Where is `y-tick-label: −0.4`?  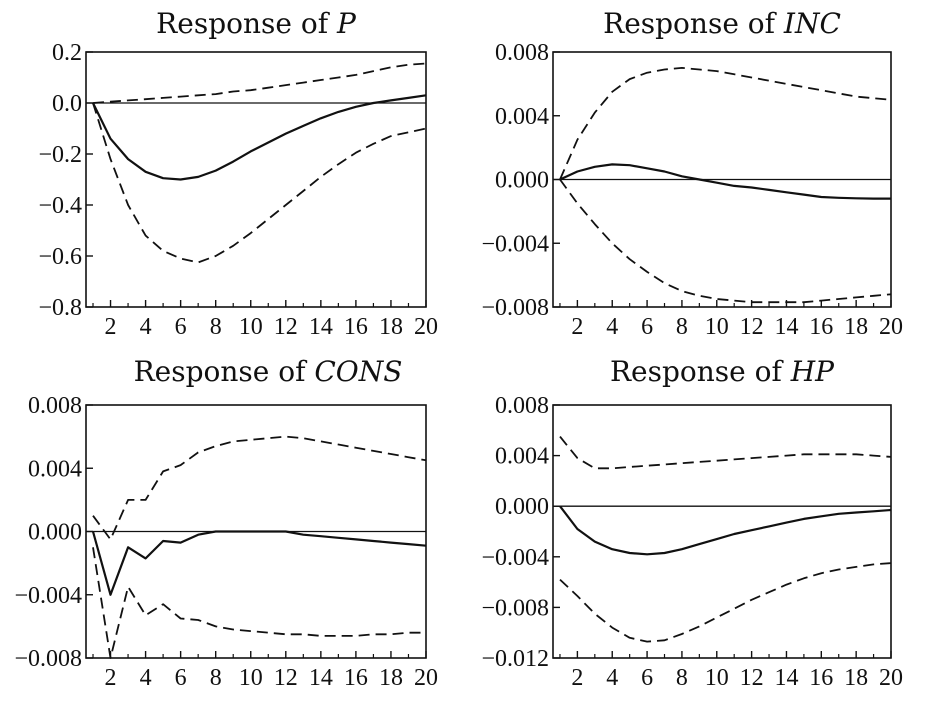
y-tick-label: −0.4 is located at coordinates (60, 206).